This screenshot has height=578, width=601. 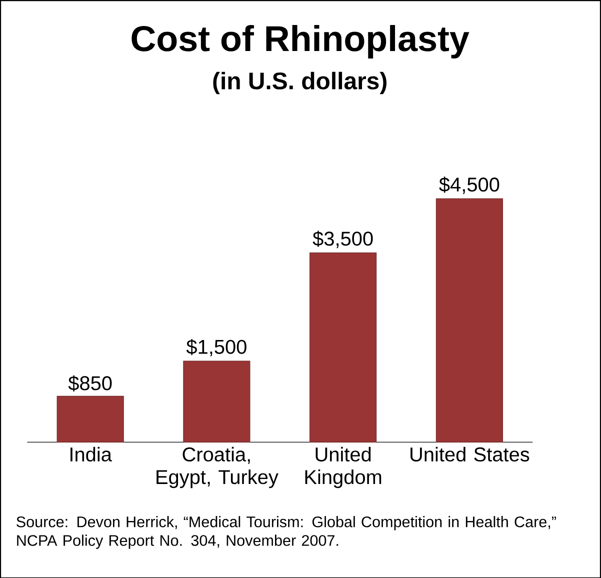 I want to click on x-tick-label: United Kingdom, so click(x=343, y=467).